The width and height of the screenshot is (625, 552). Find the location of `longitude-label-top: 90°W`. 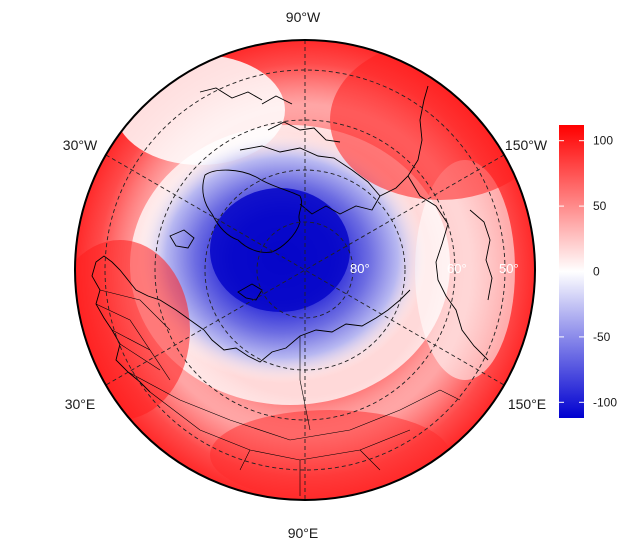

longitude-label-top: 90°W is located at coordinates (303, 17).